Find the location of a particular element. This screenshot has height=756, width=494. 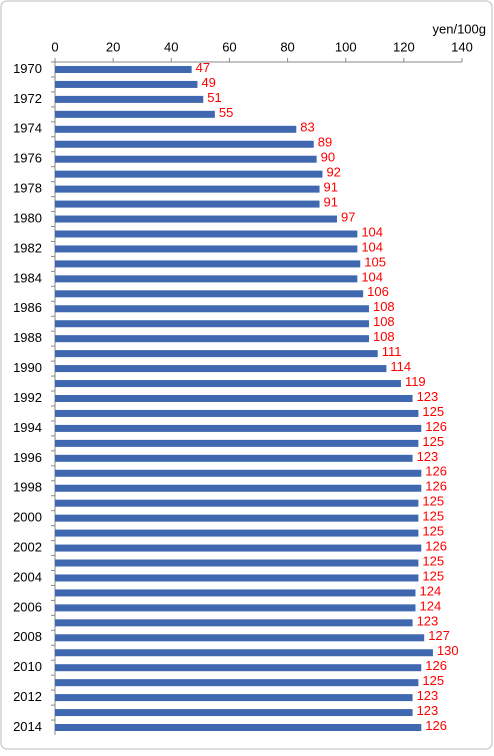

x-tick-label: 120 is located at coordinates (404, 46).